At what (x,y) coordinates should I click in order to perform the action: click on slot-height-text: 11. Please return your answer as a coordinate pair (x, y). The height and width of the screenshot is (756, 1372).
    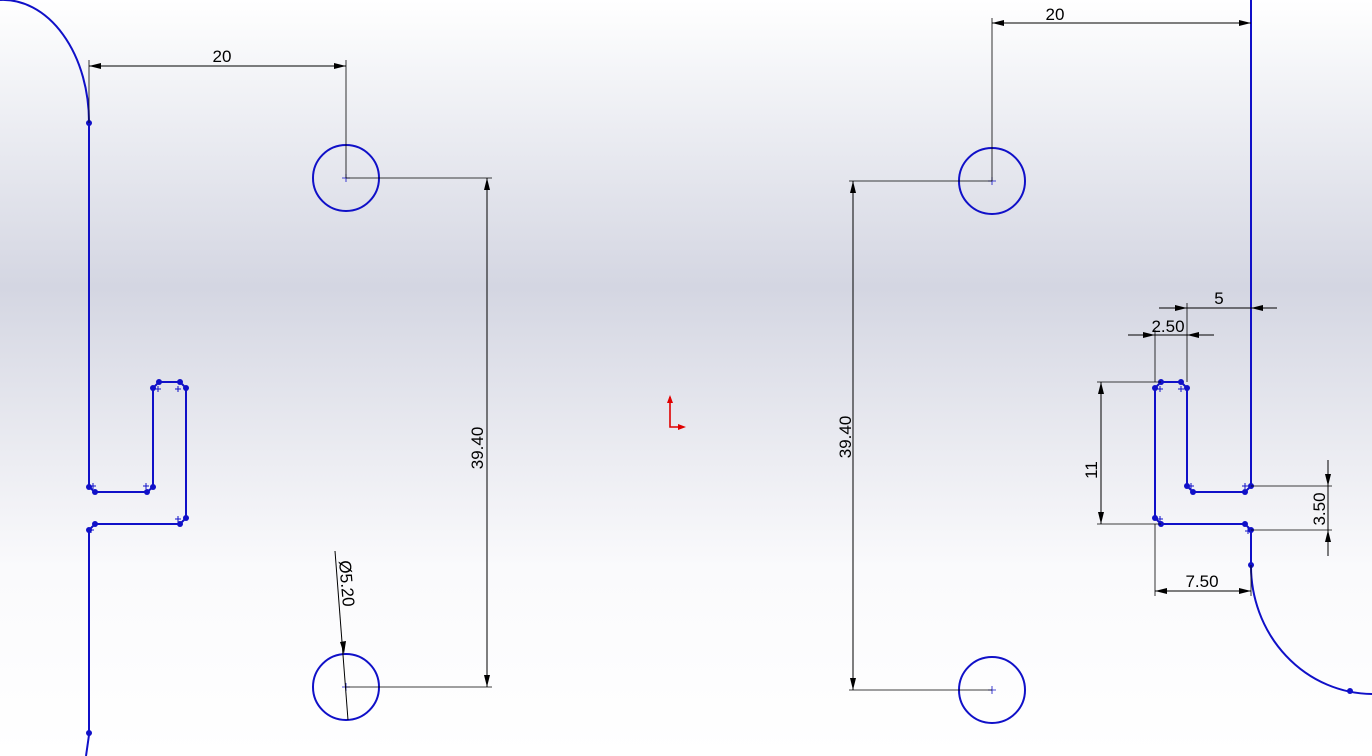
    Looking at the image, I should click on (1091, 470).